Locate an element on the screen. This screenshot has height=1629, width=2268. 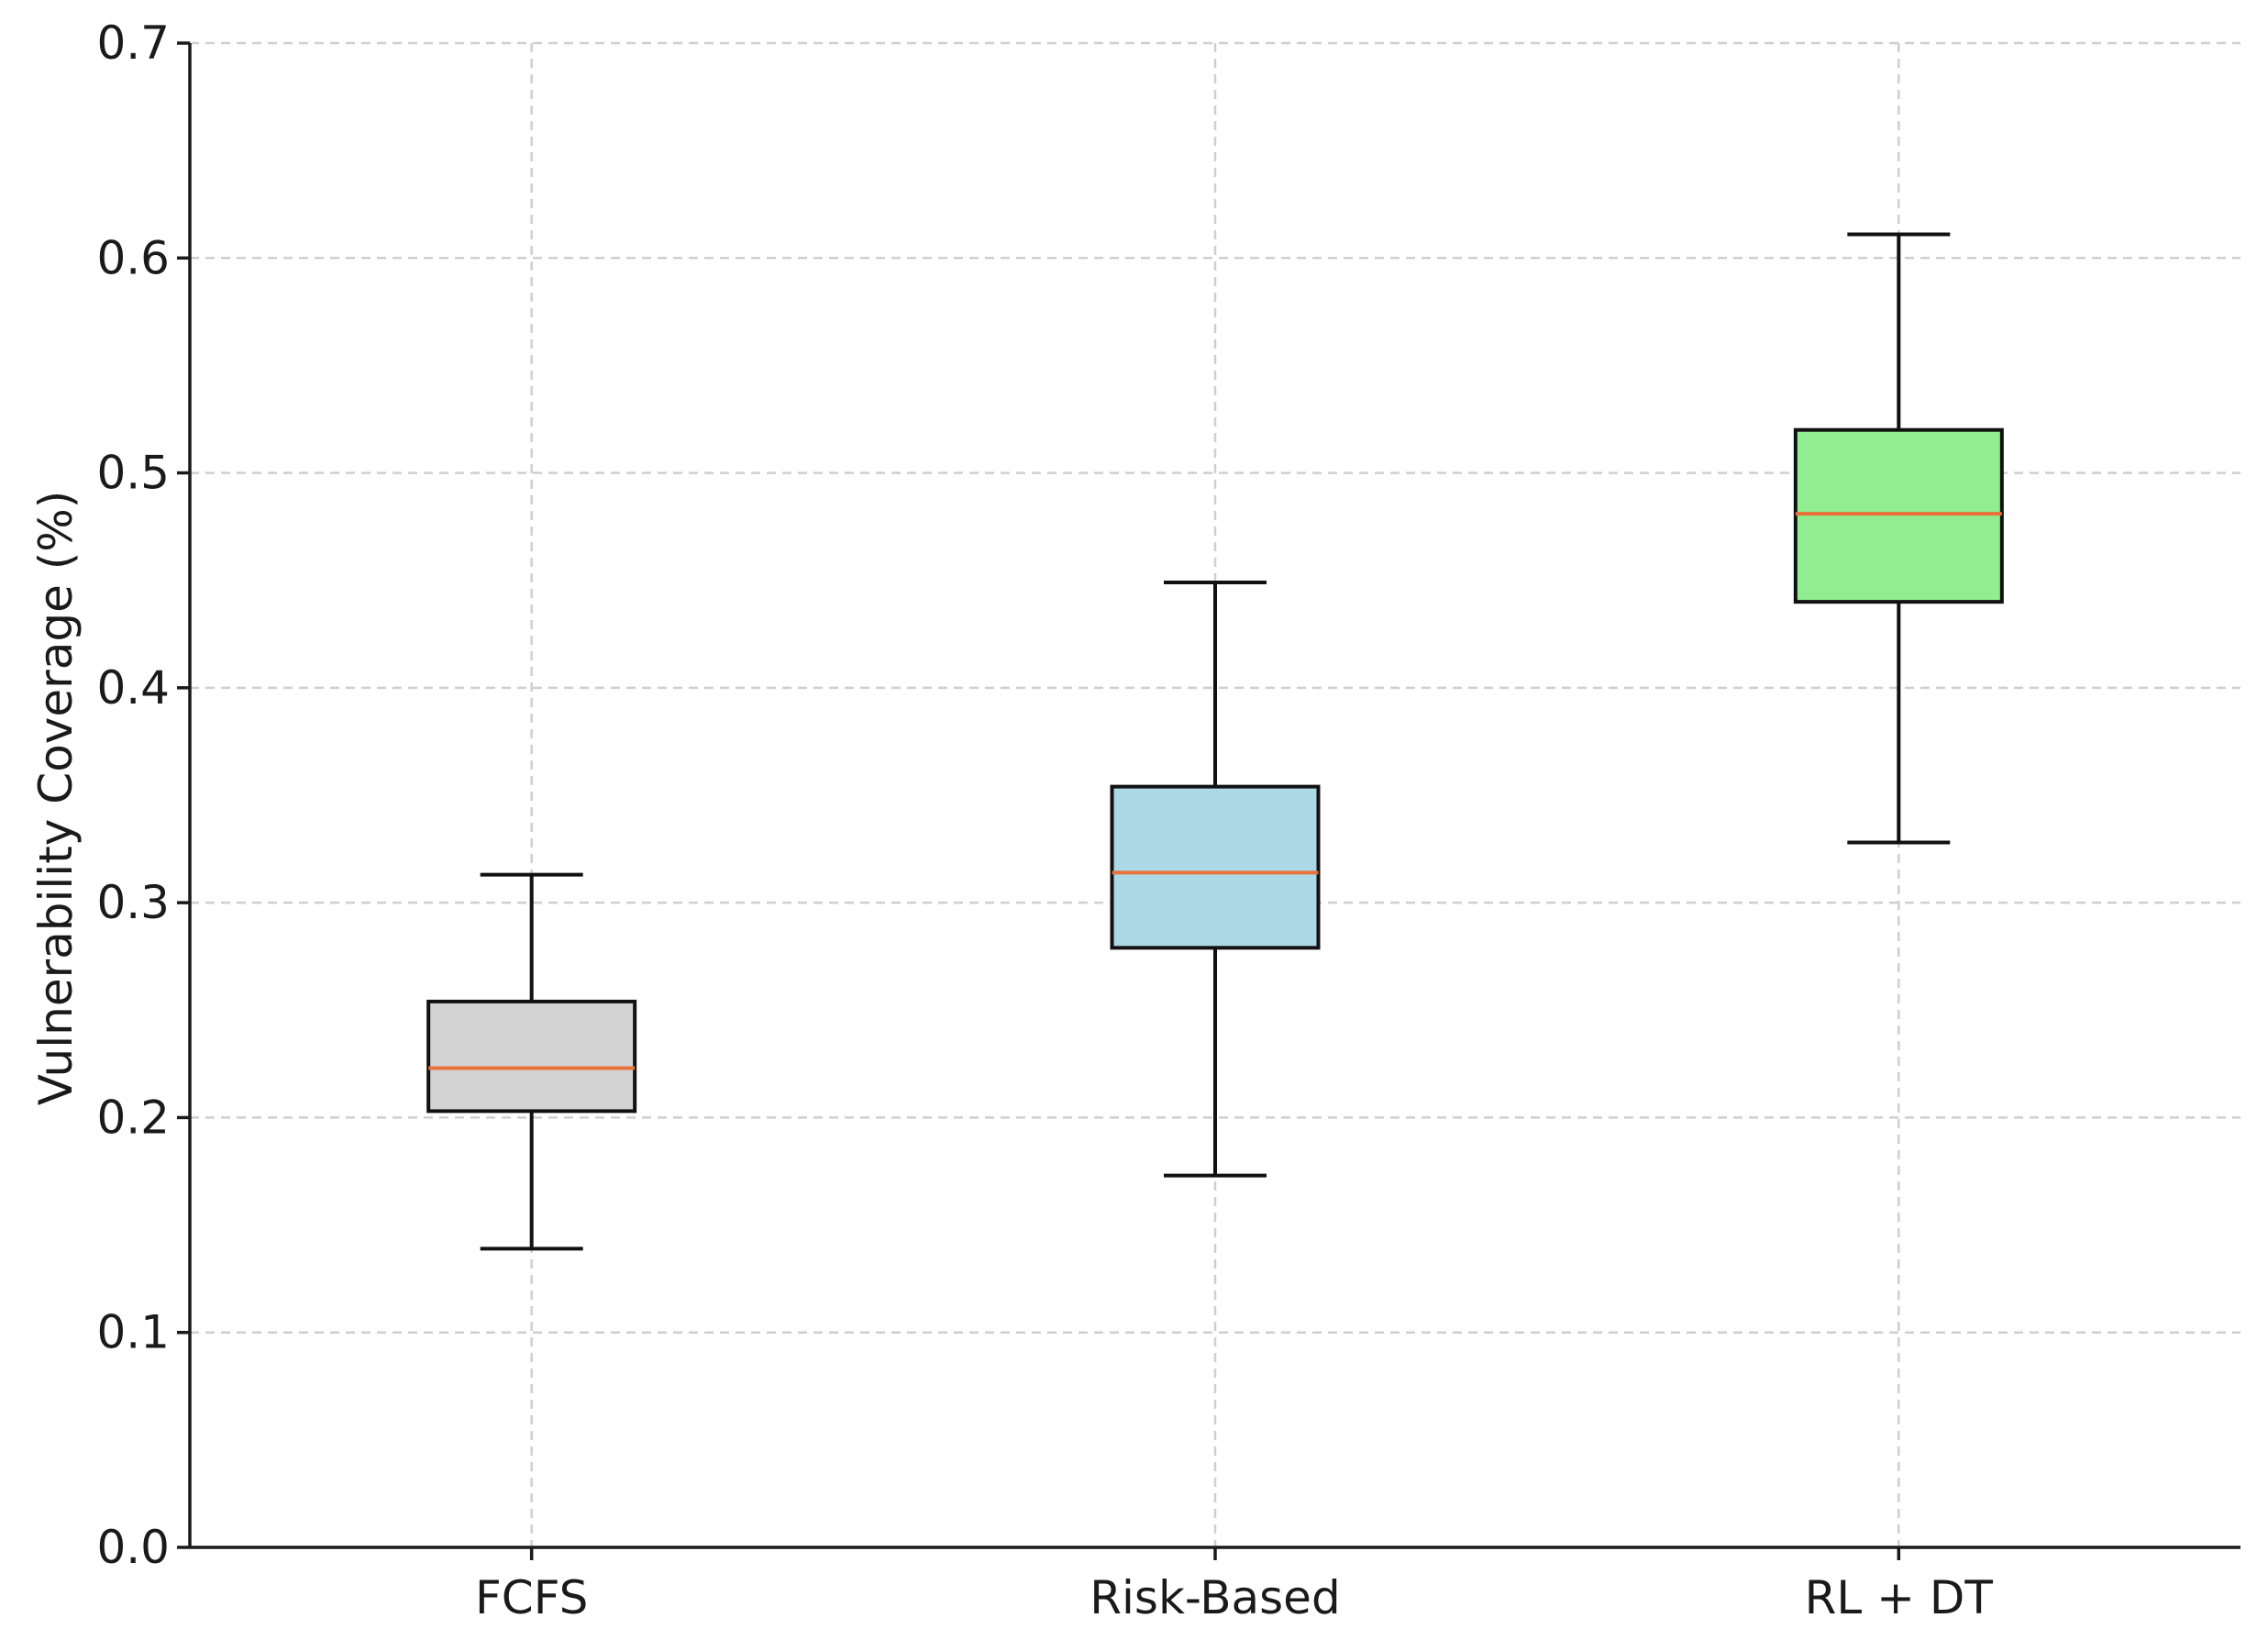
box-group-rl-dt is located at coordinates (1898, 539).